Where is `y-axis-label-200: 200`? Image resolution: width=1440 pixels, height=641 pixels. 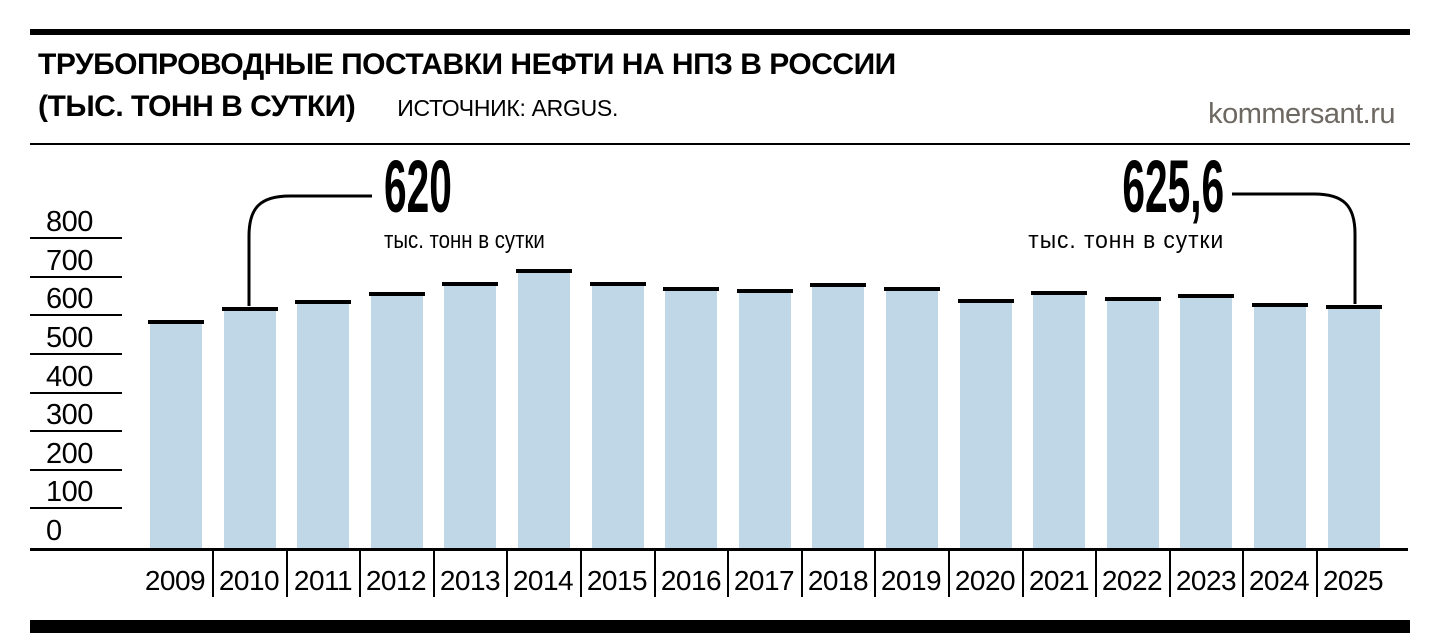 y-axis-label-200: 200 is located at coordinates (69, 453).